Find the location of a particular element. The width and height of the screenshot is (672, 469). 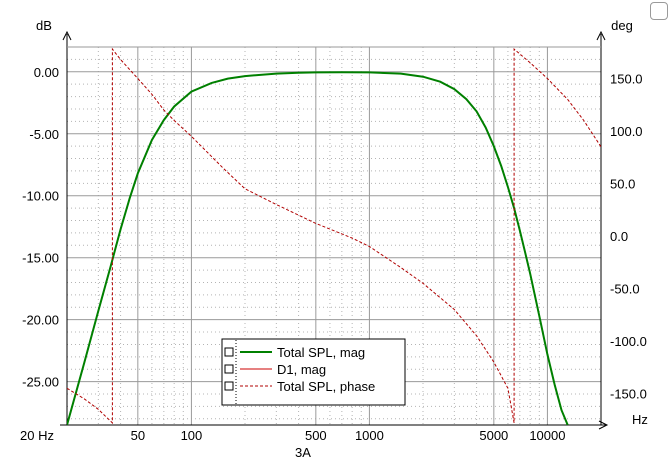

y-left-tick-label: 0.00 is located at coordinates (46, 72).